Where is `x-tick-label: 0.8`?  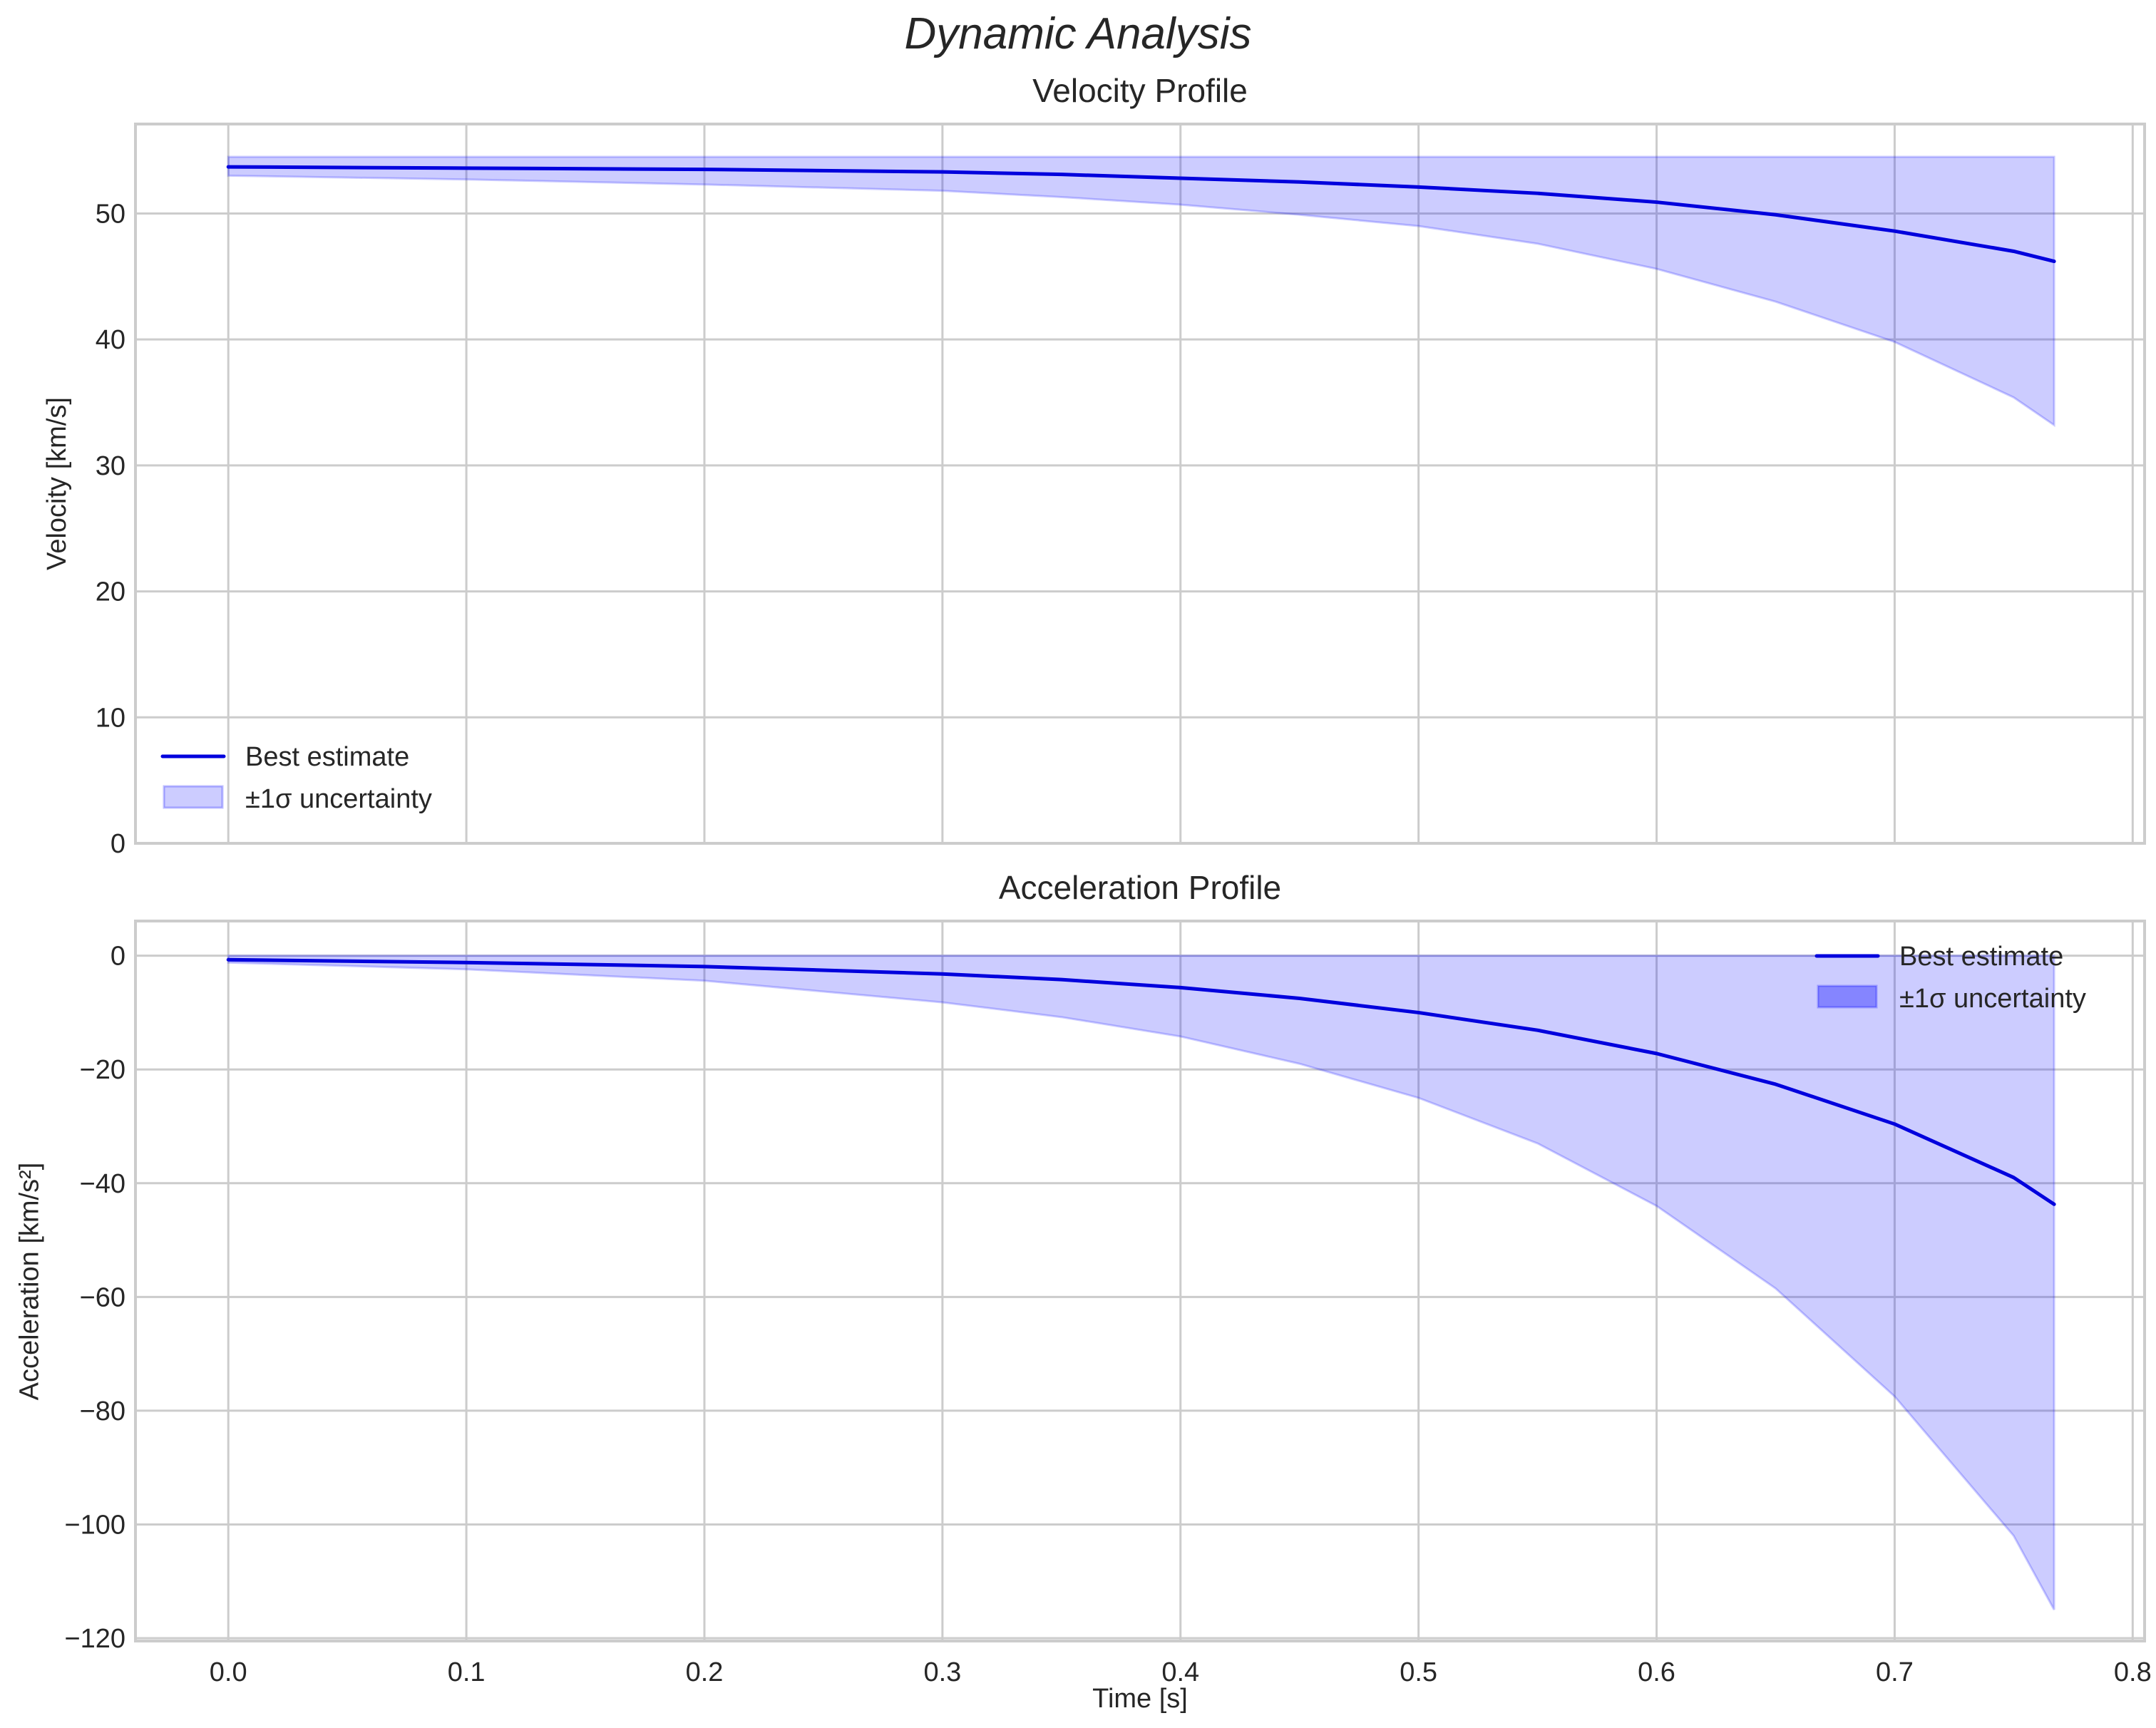
x-tick-label: 0.8 is located at coordinates (2133, 1672).